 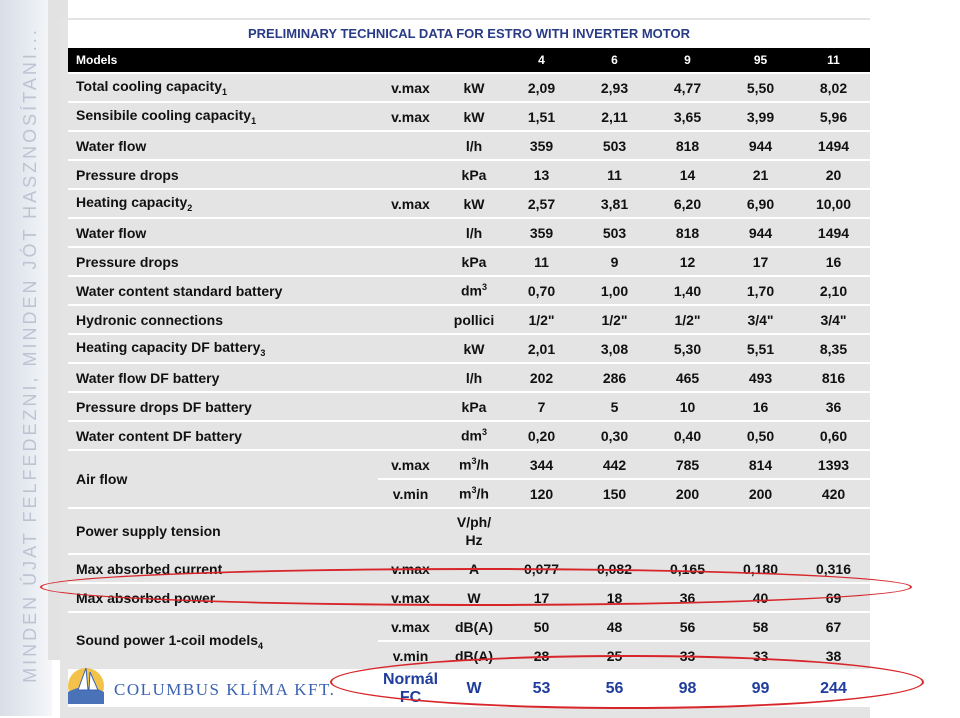 What do you see at coordinates (614, 291) in the screenshot?
I see `value-cell: 1,00` at bounding box center [614, 291].